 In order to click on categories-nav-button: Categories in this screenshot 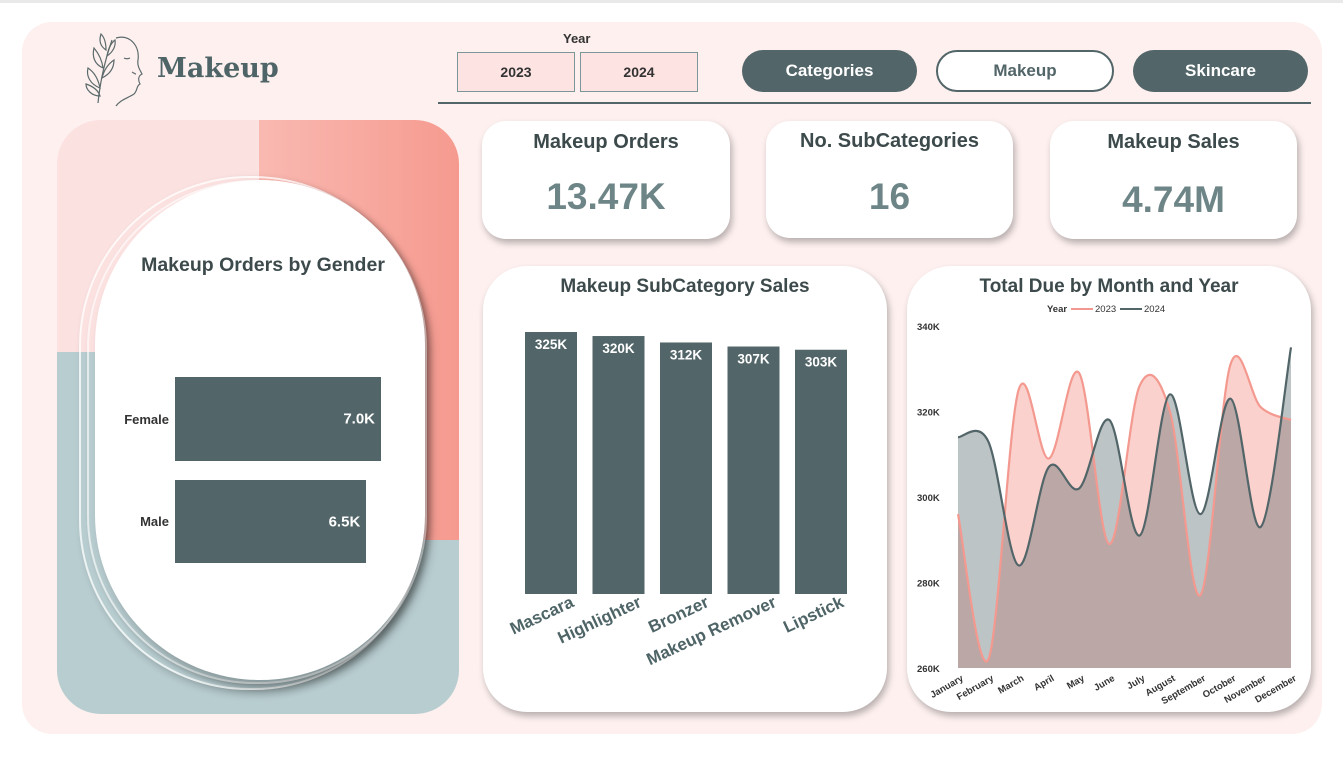, I will do `click(829, 71)`.